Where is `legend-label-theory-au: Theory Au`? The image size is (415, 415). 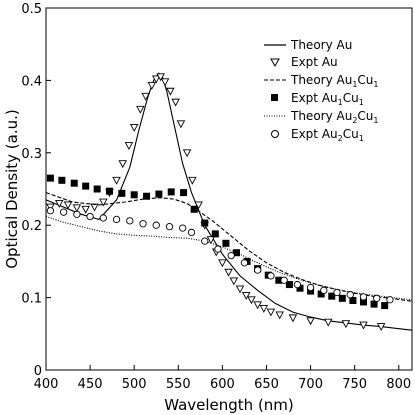
legend-label-theory-au: Theory Au is located at coordinates (321, 45).